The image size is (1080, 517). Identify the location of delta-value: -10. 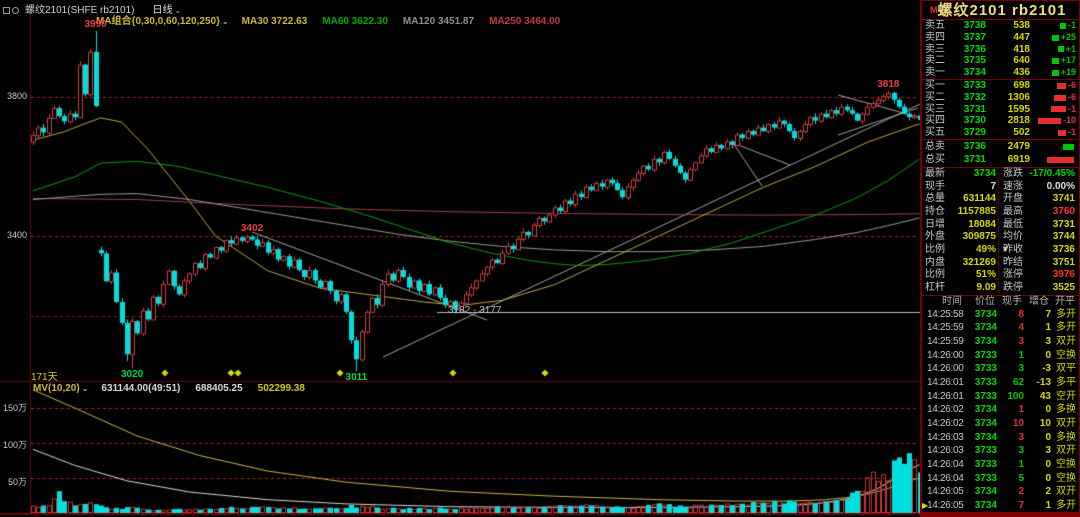
(1069, 120).